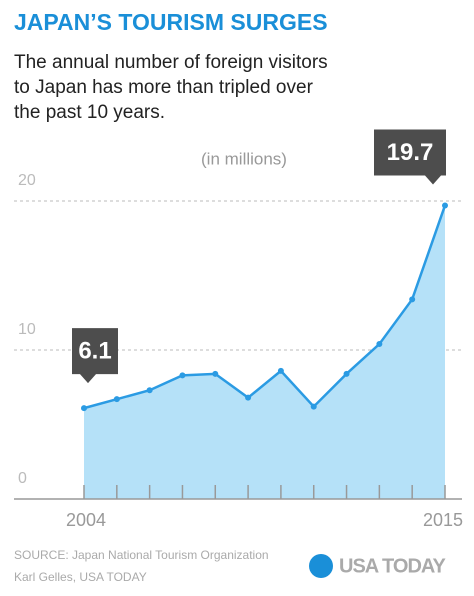  What do you see at coordinates (27, 180) in the screenshot?
I see `y-tick-label: 20` at bounding box center [27, 180].